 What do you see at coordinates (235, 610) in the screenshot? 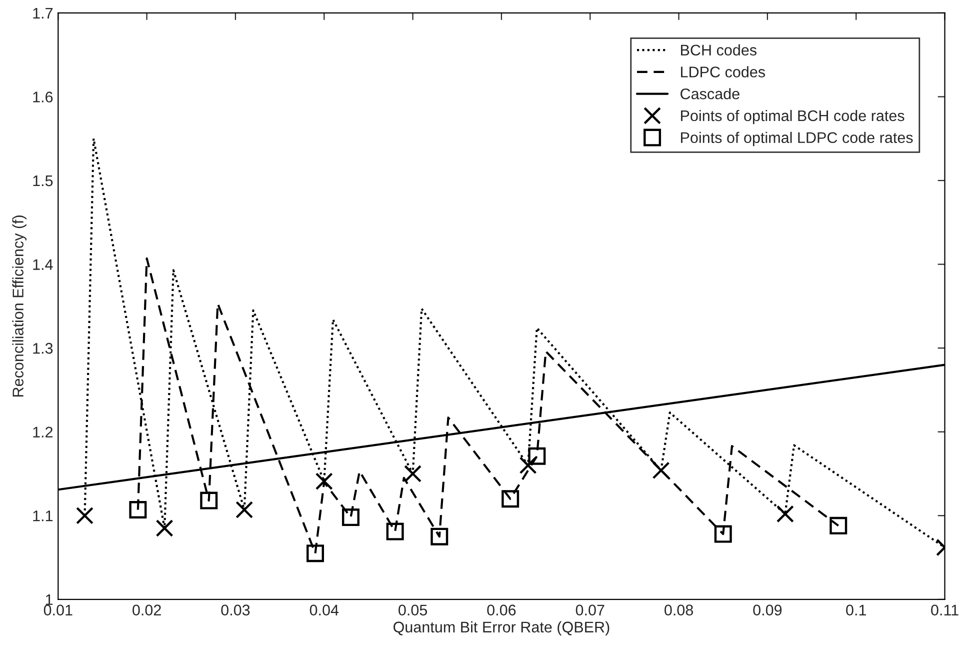
I see `x-tick-label: 0.03` at bounding box center [235, 610].